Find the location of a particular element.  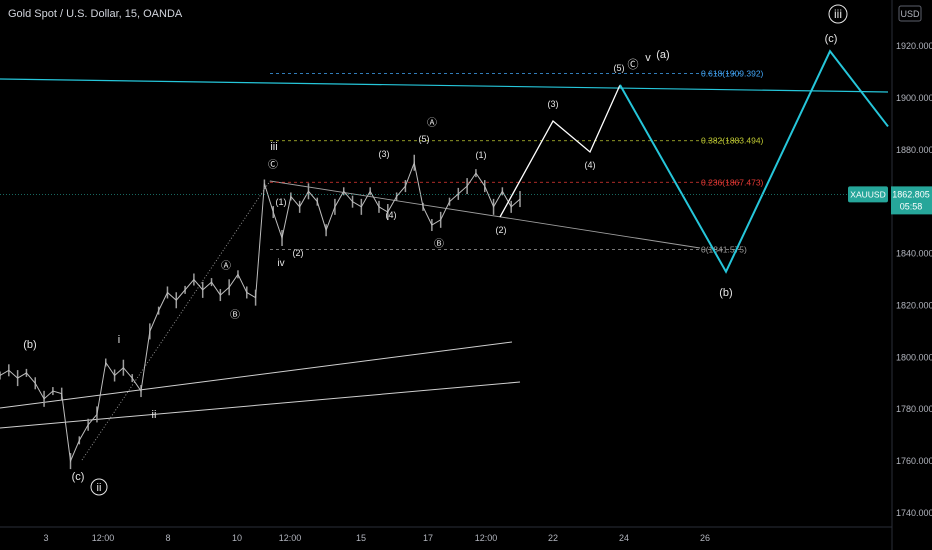

wave-label: iv is located at coordinates (280, 263).